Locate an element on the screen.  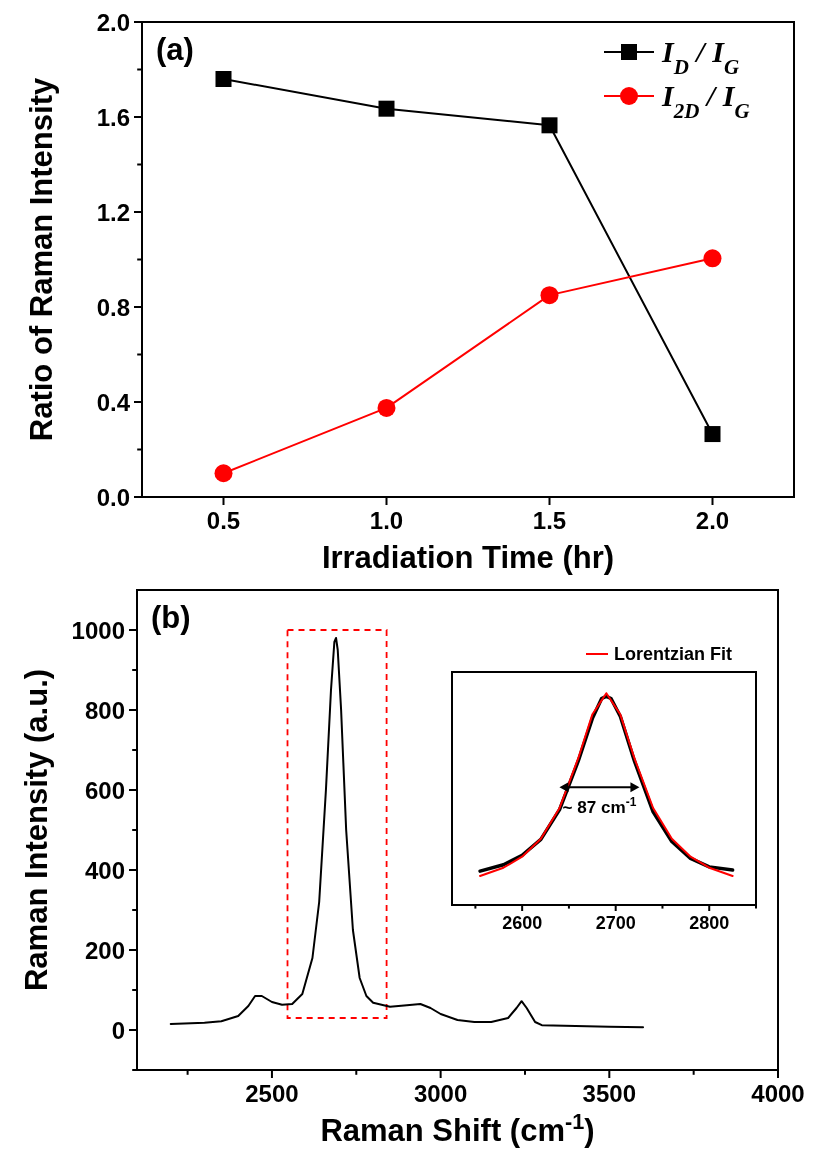
y-tick-label: 0 is located at coordinates (118, 1030).